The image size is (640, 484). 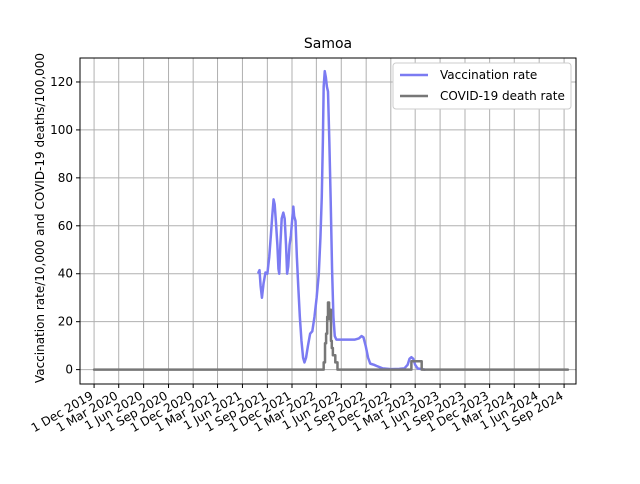 I want to click on y-tick-label: 40, so click(x=65, y=274).